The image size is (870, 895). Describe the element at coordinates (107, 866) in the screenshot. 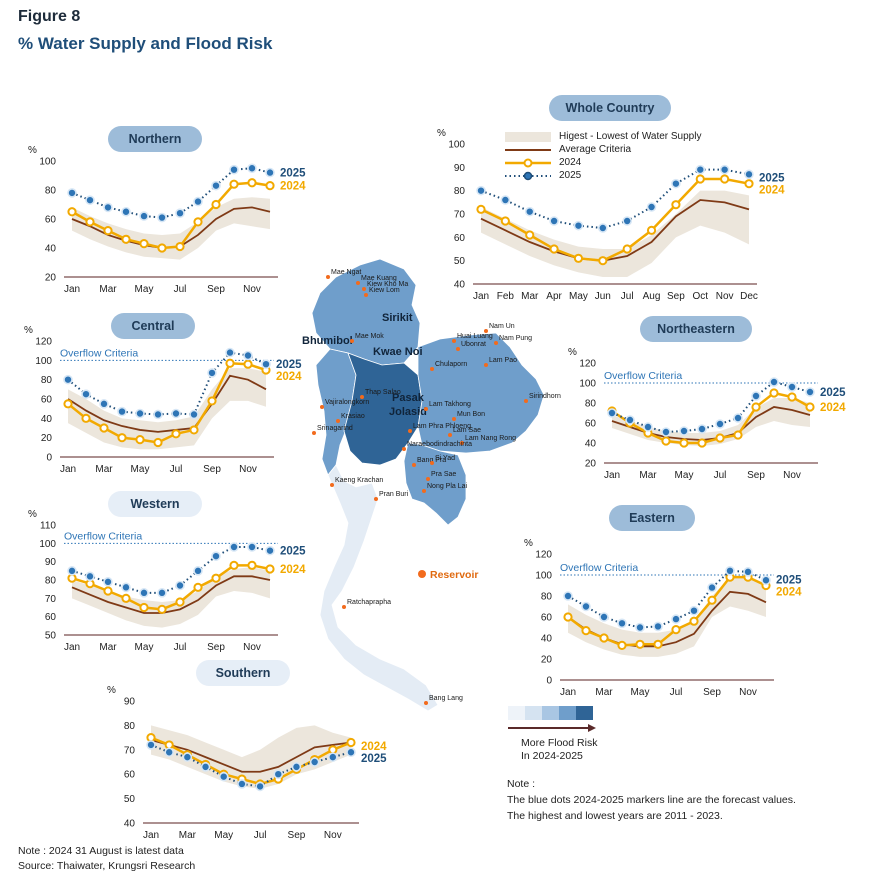

I see `source-text: Source: Thaiwater, Krungsri Research` at that location.